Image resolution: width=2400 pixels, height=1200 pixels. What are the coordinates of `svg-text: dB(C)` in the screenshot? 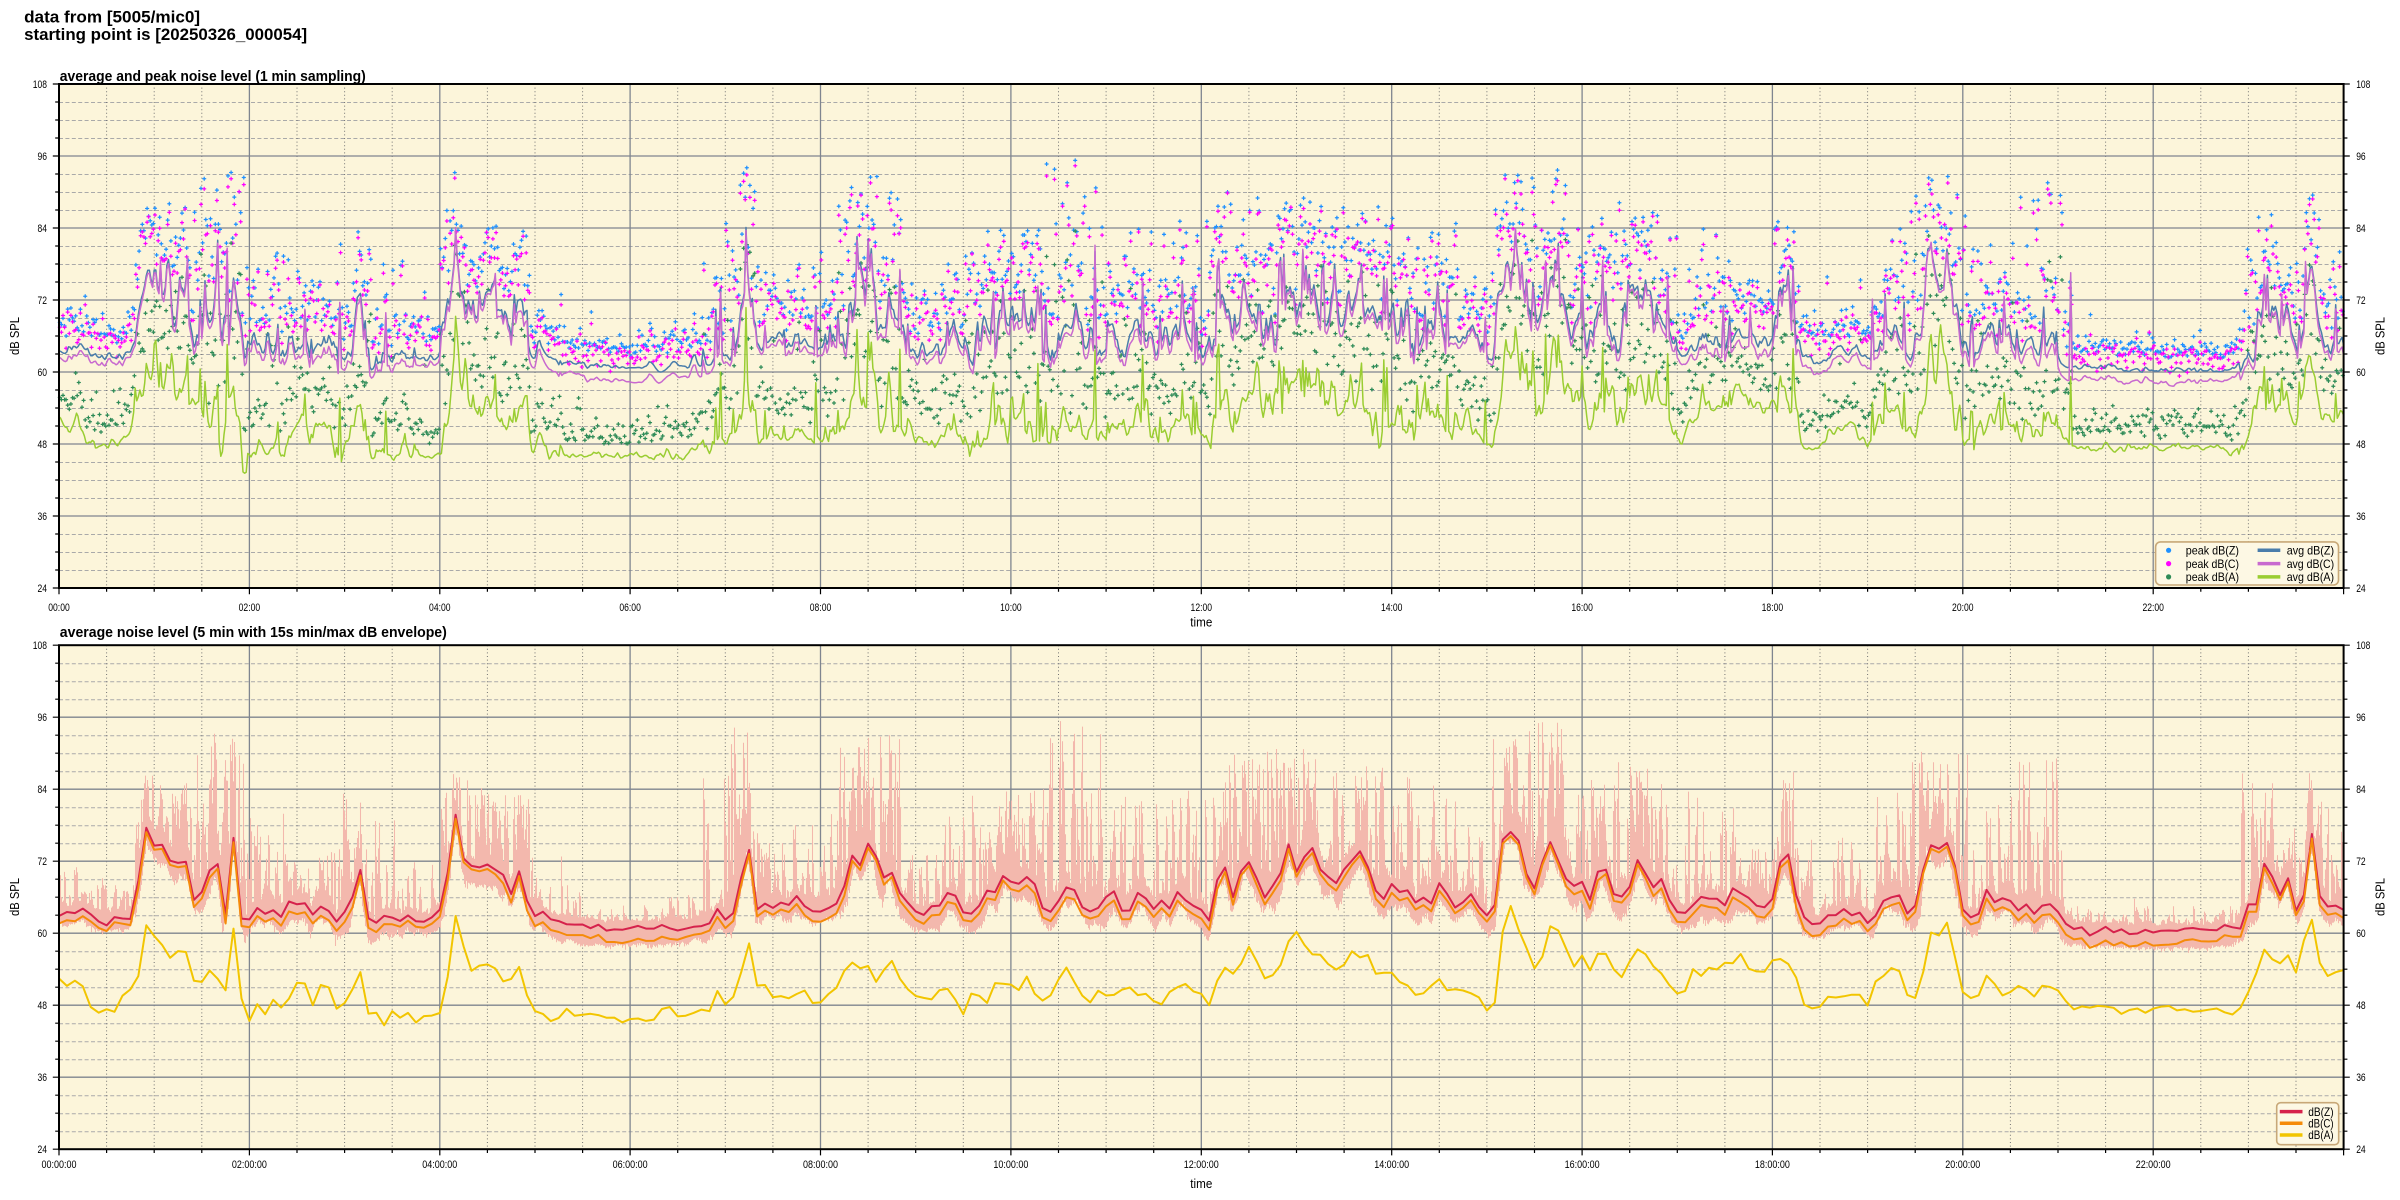 It's located at (2320, 1124).